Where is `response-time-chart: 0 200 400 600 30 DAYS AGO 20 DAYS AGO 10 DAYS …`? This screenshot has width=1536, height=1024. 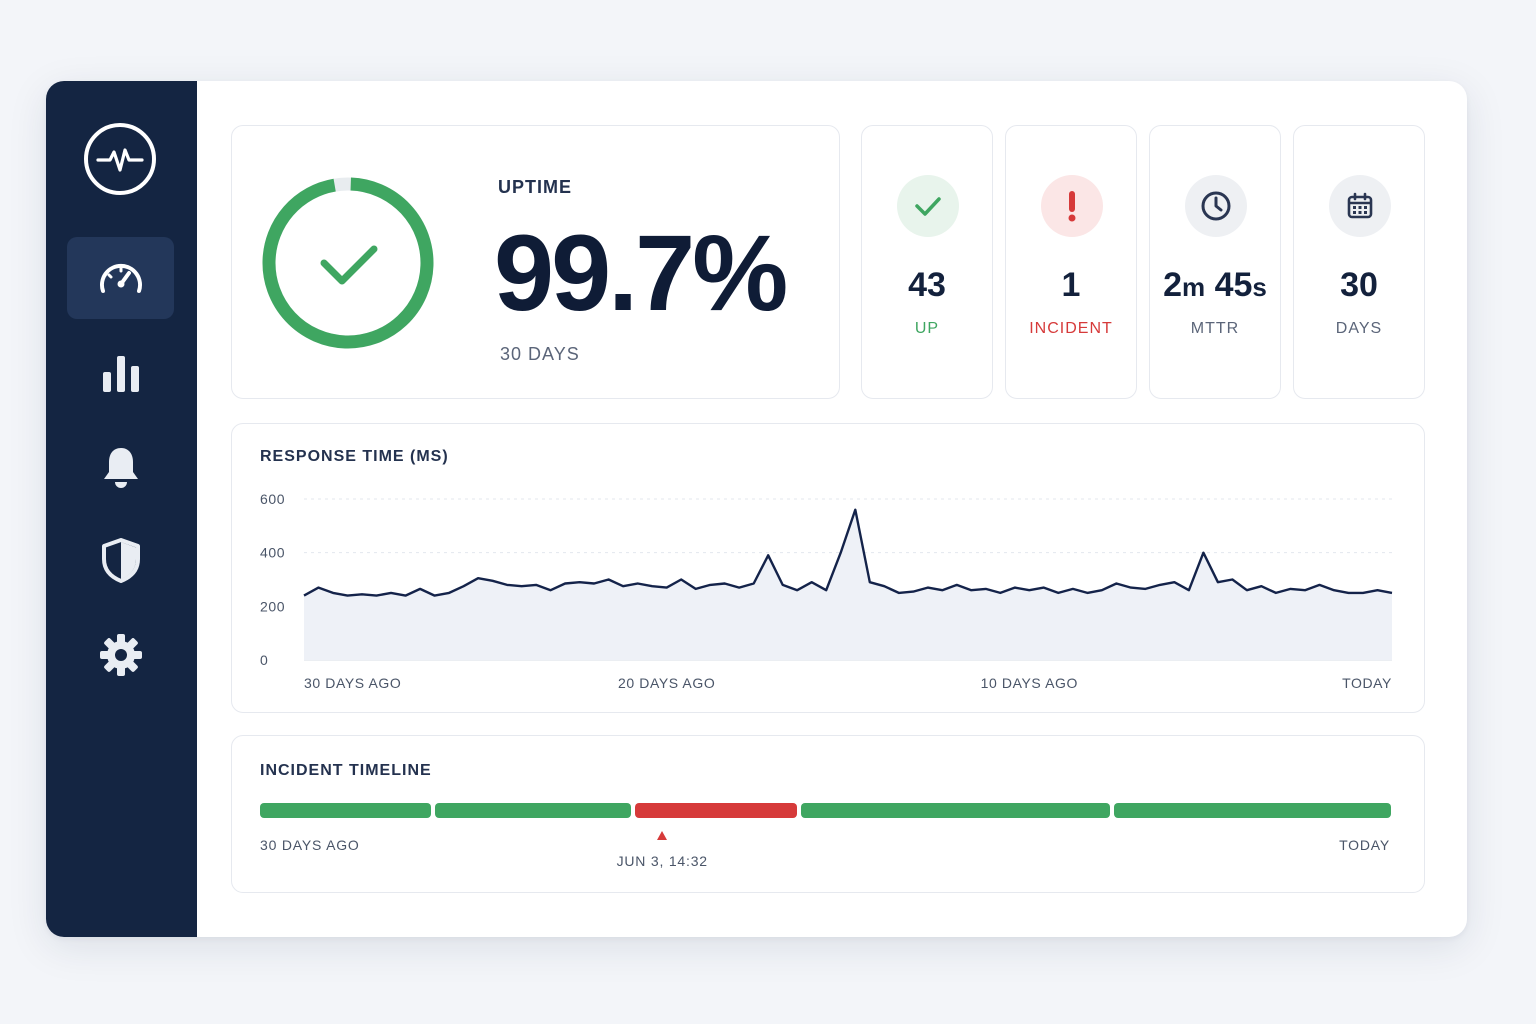
response-time-chart: 0 200 400 600 30 DAYS AGO 20 DAYS AGO 10 DAYS … is located at coordinates (826, 591).